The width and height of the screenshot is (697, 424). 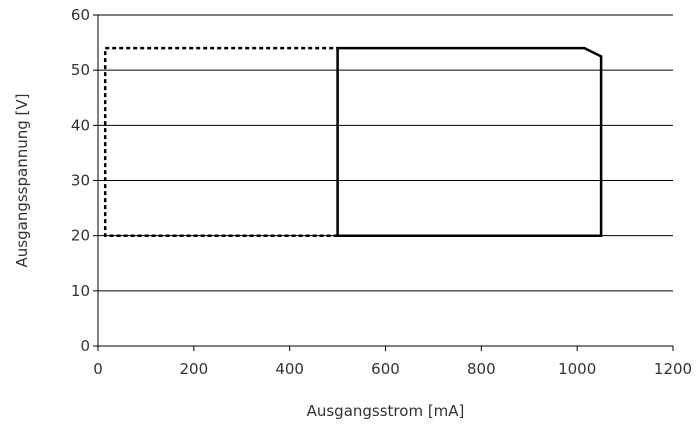 I want to click on x-tick-label: 1200, so click(x=673, y=369).